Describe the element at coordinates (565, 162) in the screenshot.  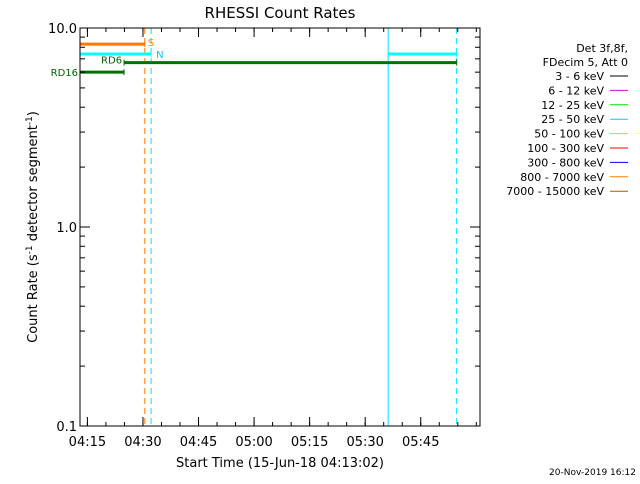
I see `legend-label: 300 - 800 keV` at that location.